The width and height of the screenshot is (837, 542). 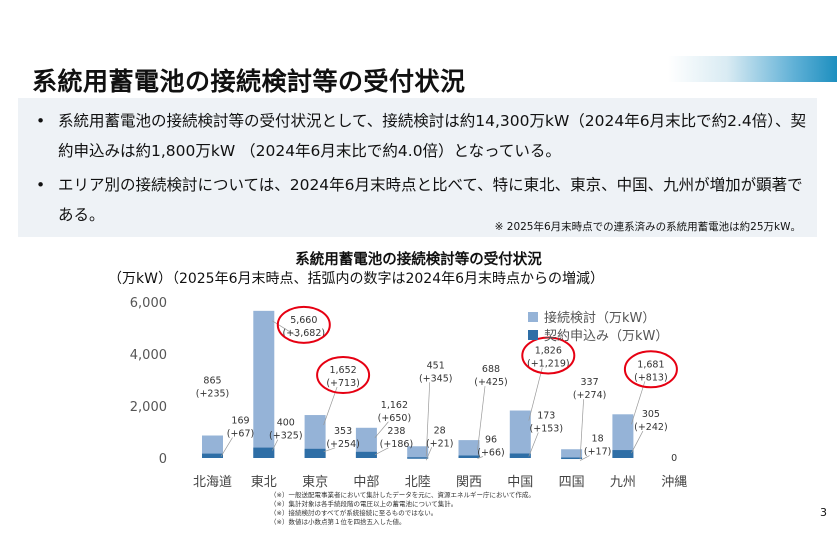 What do you see at coordinates (647, 227) in the screenshot?
I see `connected-capacity-note: ※ 2025年6月末時点での連系済みの系統用蓄電池は約25万kW。` at bounding box center [647, 227].